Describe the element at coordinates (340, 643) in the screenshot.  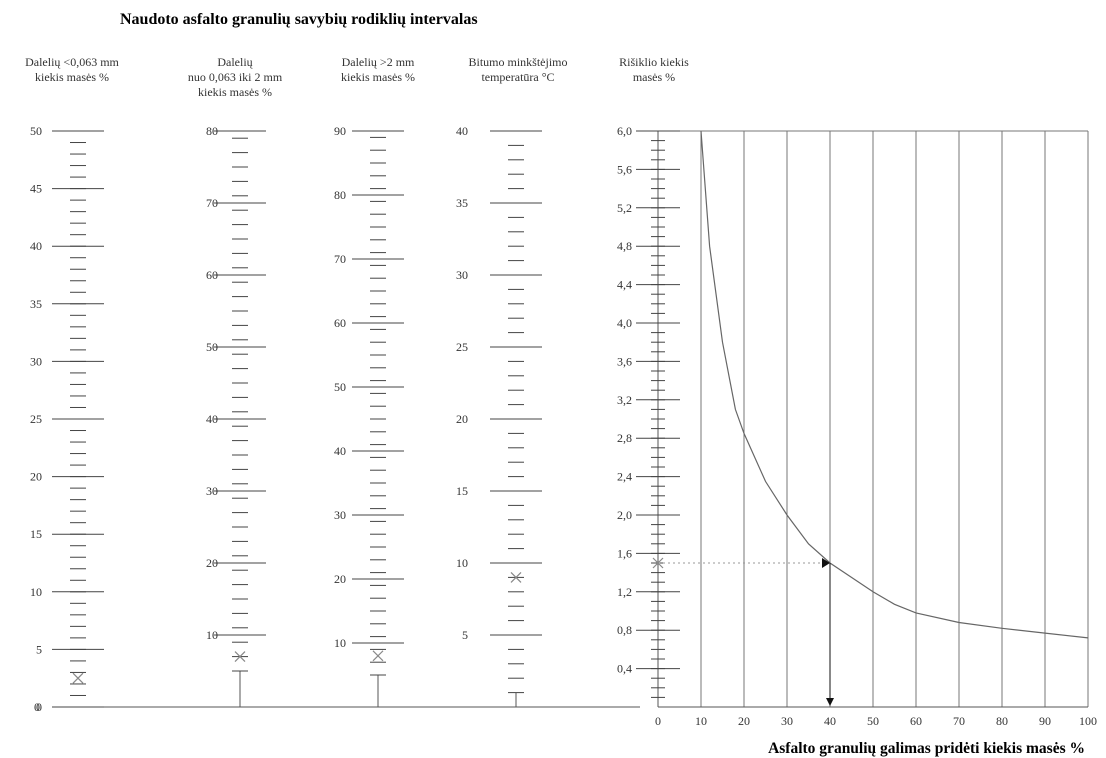
I see `scale-3-tick-label: 10` at that location.